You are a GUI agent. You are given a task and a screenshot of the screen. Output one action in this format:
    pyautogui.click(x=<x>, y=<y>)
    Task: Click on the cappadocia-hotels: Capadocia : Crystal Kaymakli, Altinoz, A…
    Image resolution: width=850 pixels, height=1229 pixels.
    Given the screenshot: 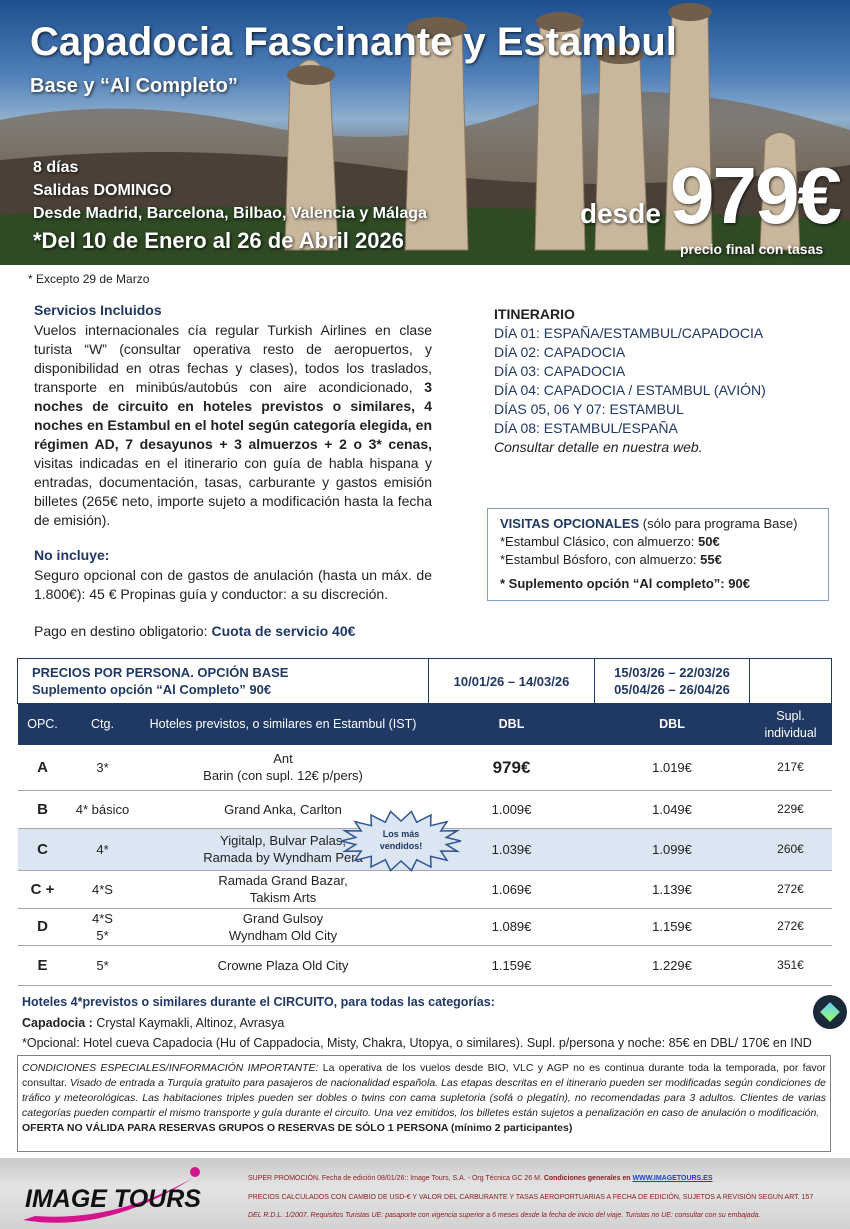 What is the action you would take?
    pyautogui.click(x=153, y=1023)
    